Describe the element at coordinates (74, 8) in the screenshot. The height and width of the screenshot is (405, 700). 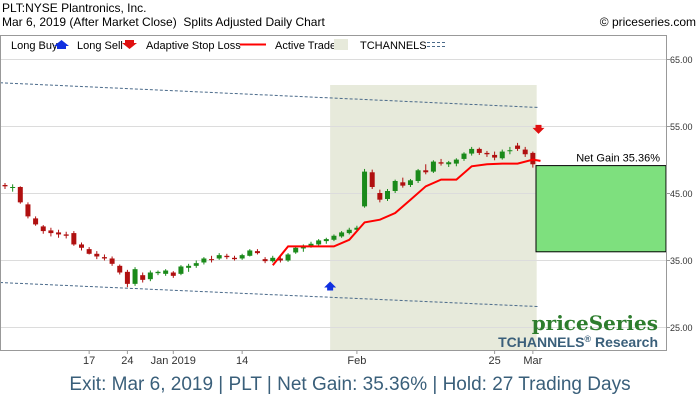
I see `chart-title: PLT:NYSE Plantronics, Inc.` at that location.